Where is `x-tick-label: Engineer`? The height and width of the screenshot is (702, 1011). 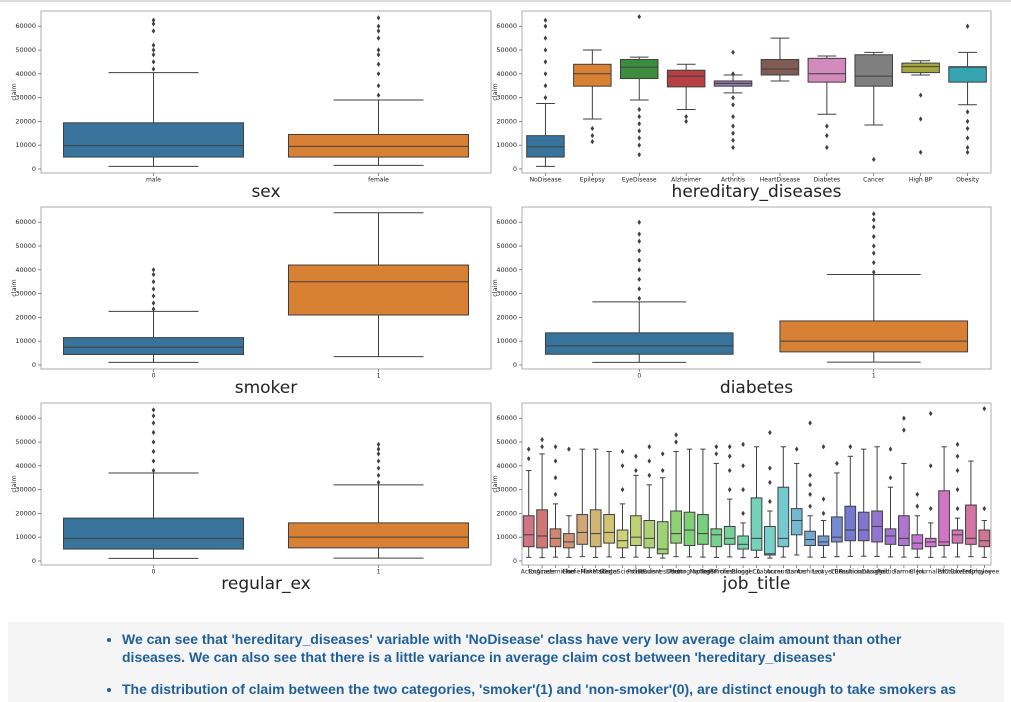 x-tick-label: Engineer is located at coordinates (542, 572).